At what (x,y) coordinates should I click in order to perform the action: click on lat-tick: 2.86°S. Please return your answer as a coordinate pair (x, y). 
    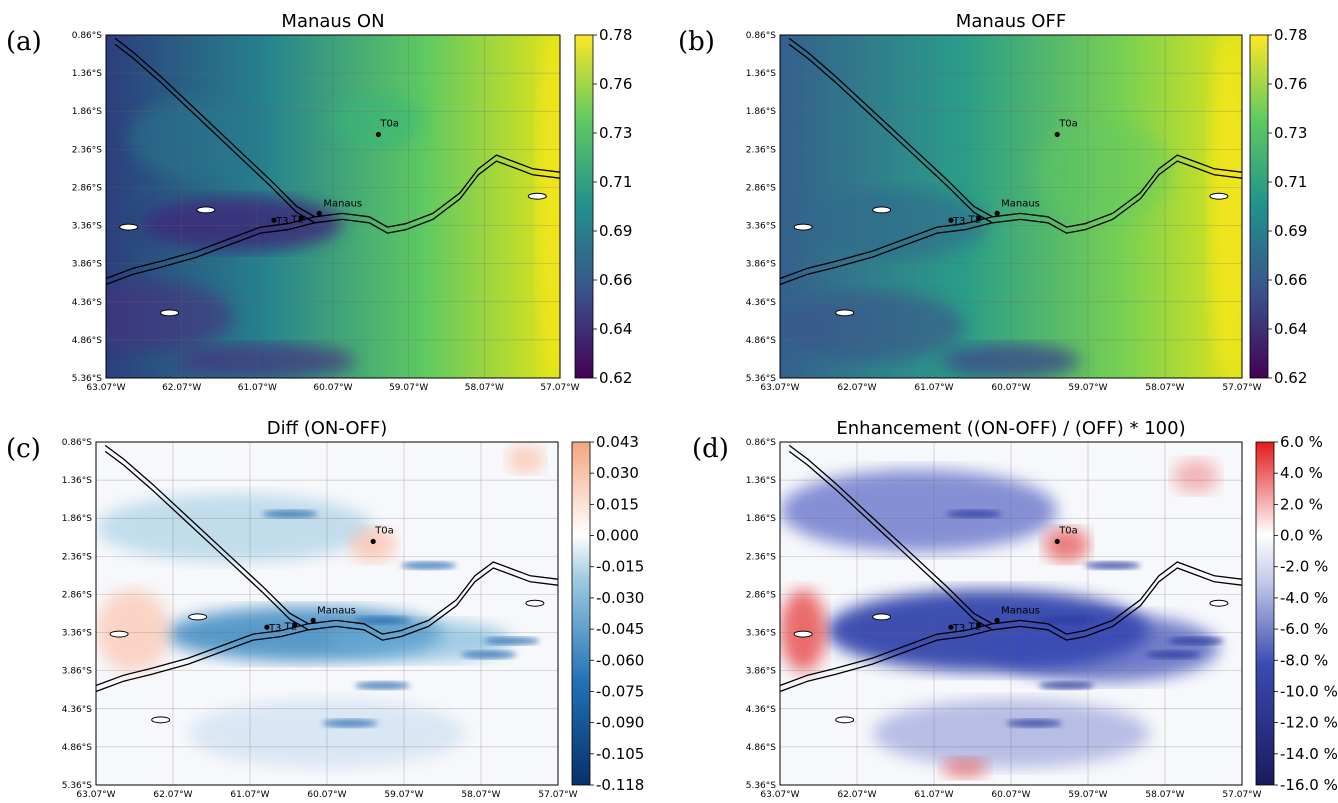
    Looking at the image, I should click on (87, 188).